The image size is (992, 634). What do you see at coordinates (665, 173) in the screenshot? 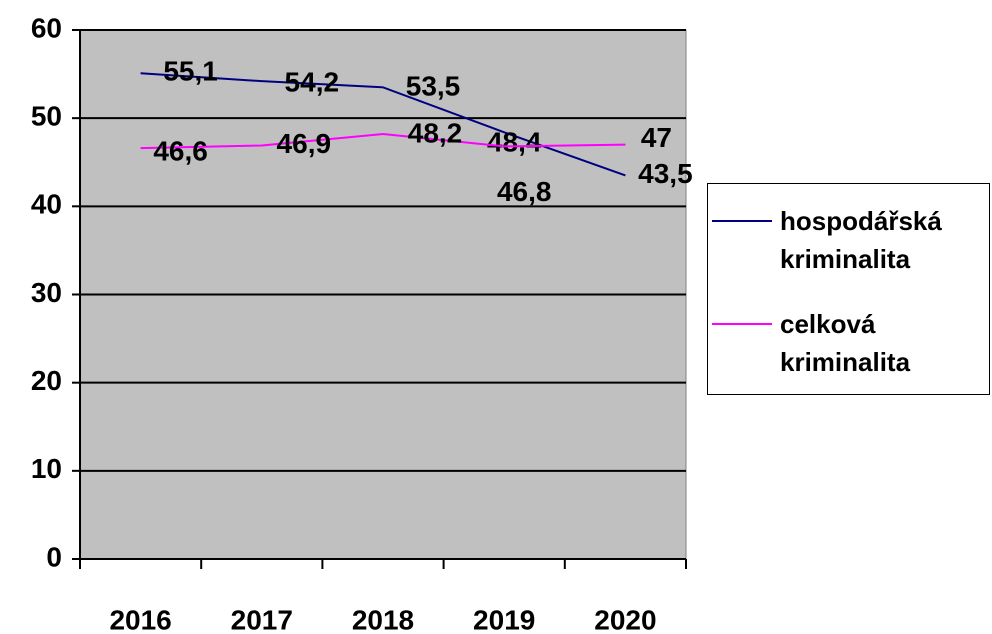
I see `data-label: 43,5` at bounding box center [665, 173].